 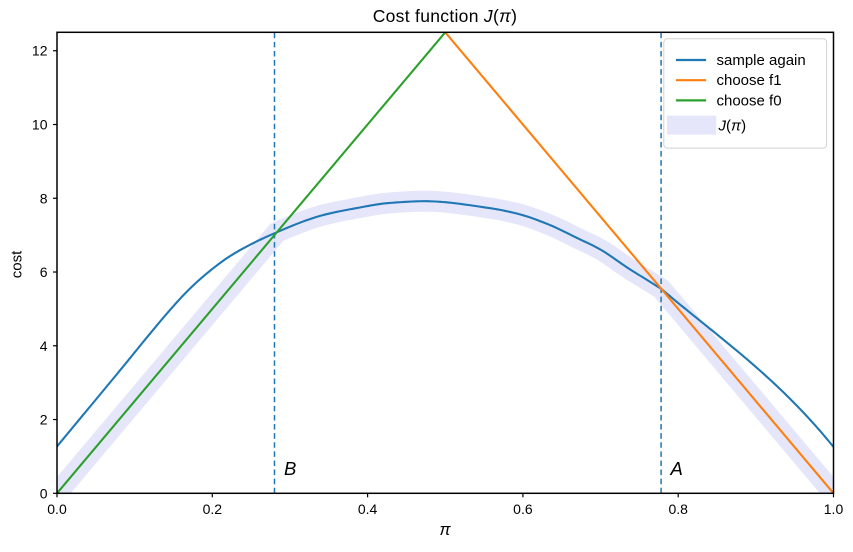 I want to click on svg-text: cost, so click(x=17, y=264).